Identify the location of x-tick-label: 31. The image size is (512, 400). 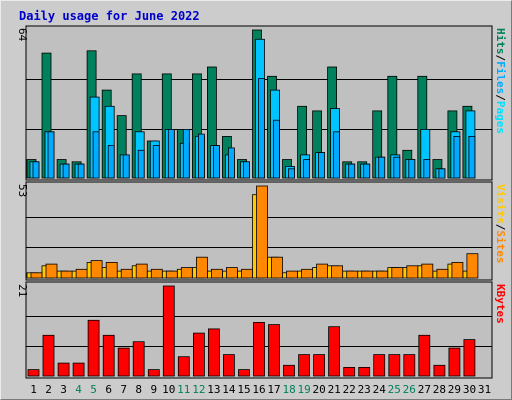
(484, 389).